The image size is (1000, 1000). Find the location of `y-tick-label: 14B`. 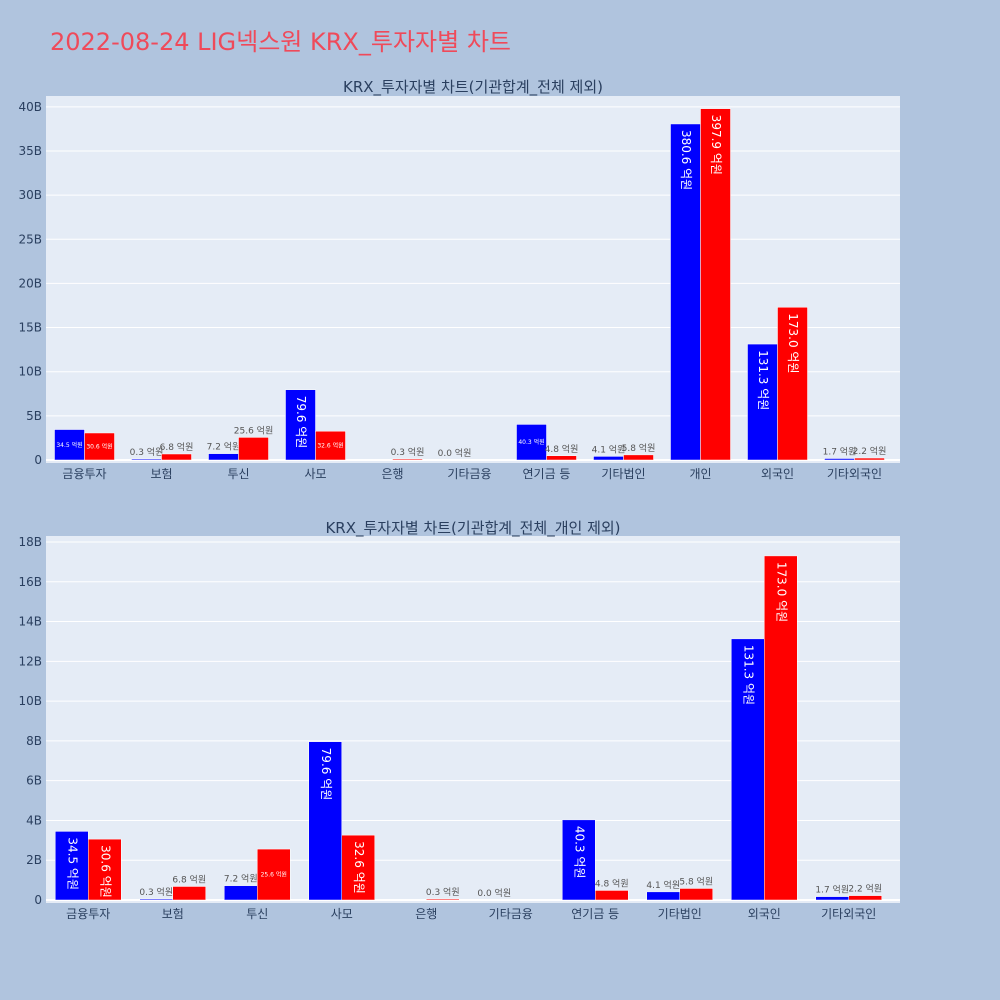

y-tick-label: 14B is located at coordinates (30, 622).